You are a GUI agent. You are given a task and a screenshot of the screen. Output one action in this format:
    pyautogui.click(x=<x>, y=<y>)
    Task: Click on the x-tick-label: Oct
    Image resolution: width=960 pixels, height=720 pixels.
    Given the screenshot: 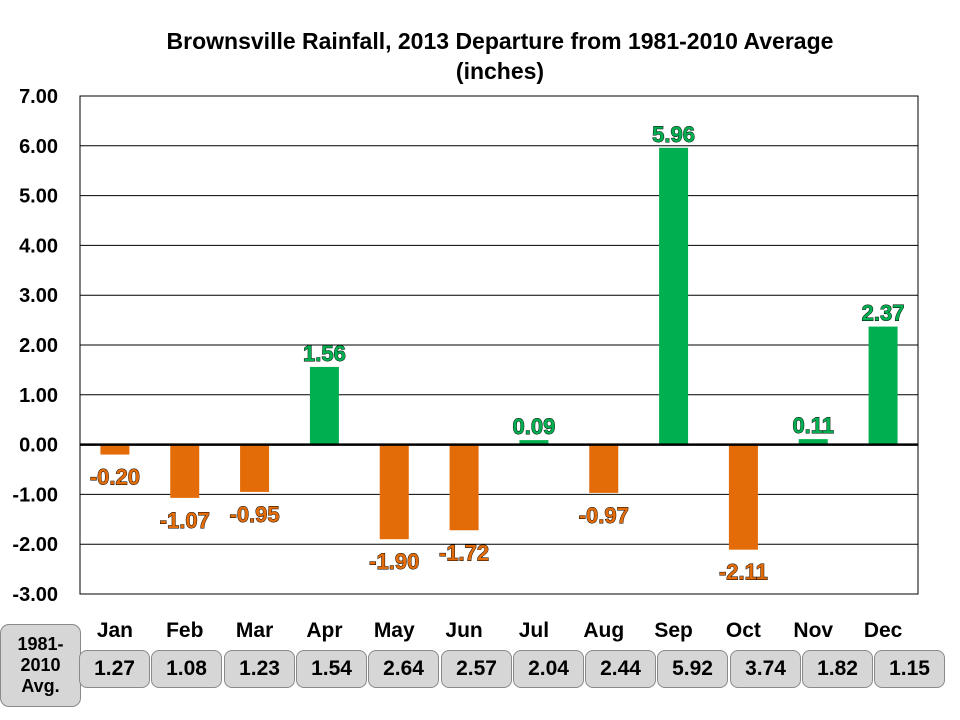 What is the action you would take?
    pyautogui.click(x=743, y=630)
    